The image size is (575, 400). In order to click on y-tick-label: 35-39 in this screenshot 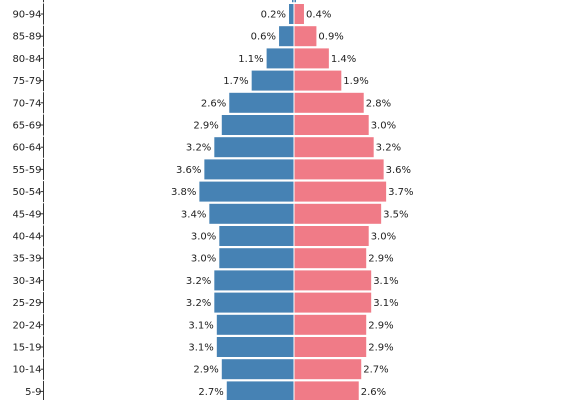, I will do `click(26, 259)`.